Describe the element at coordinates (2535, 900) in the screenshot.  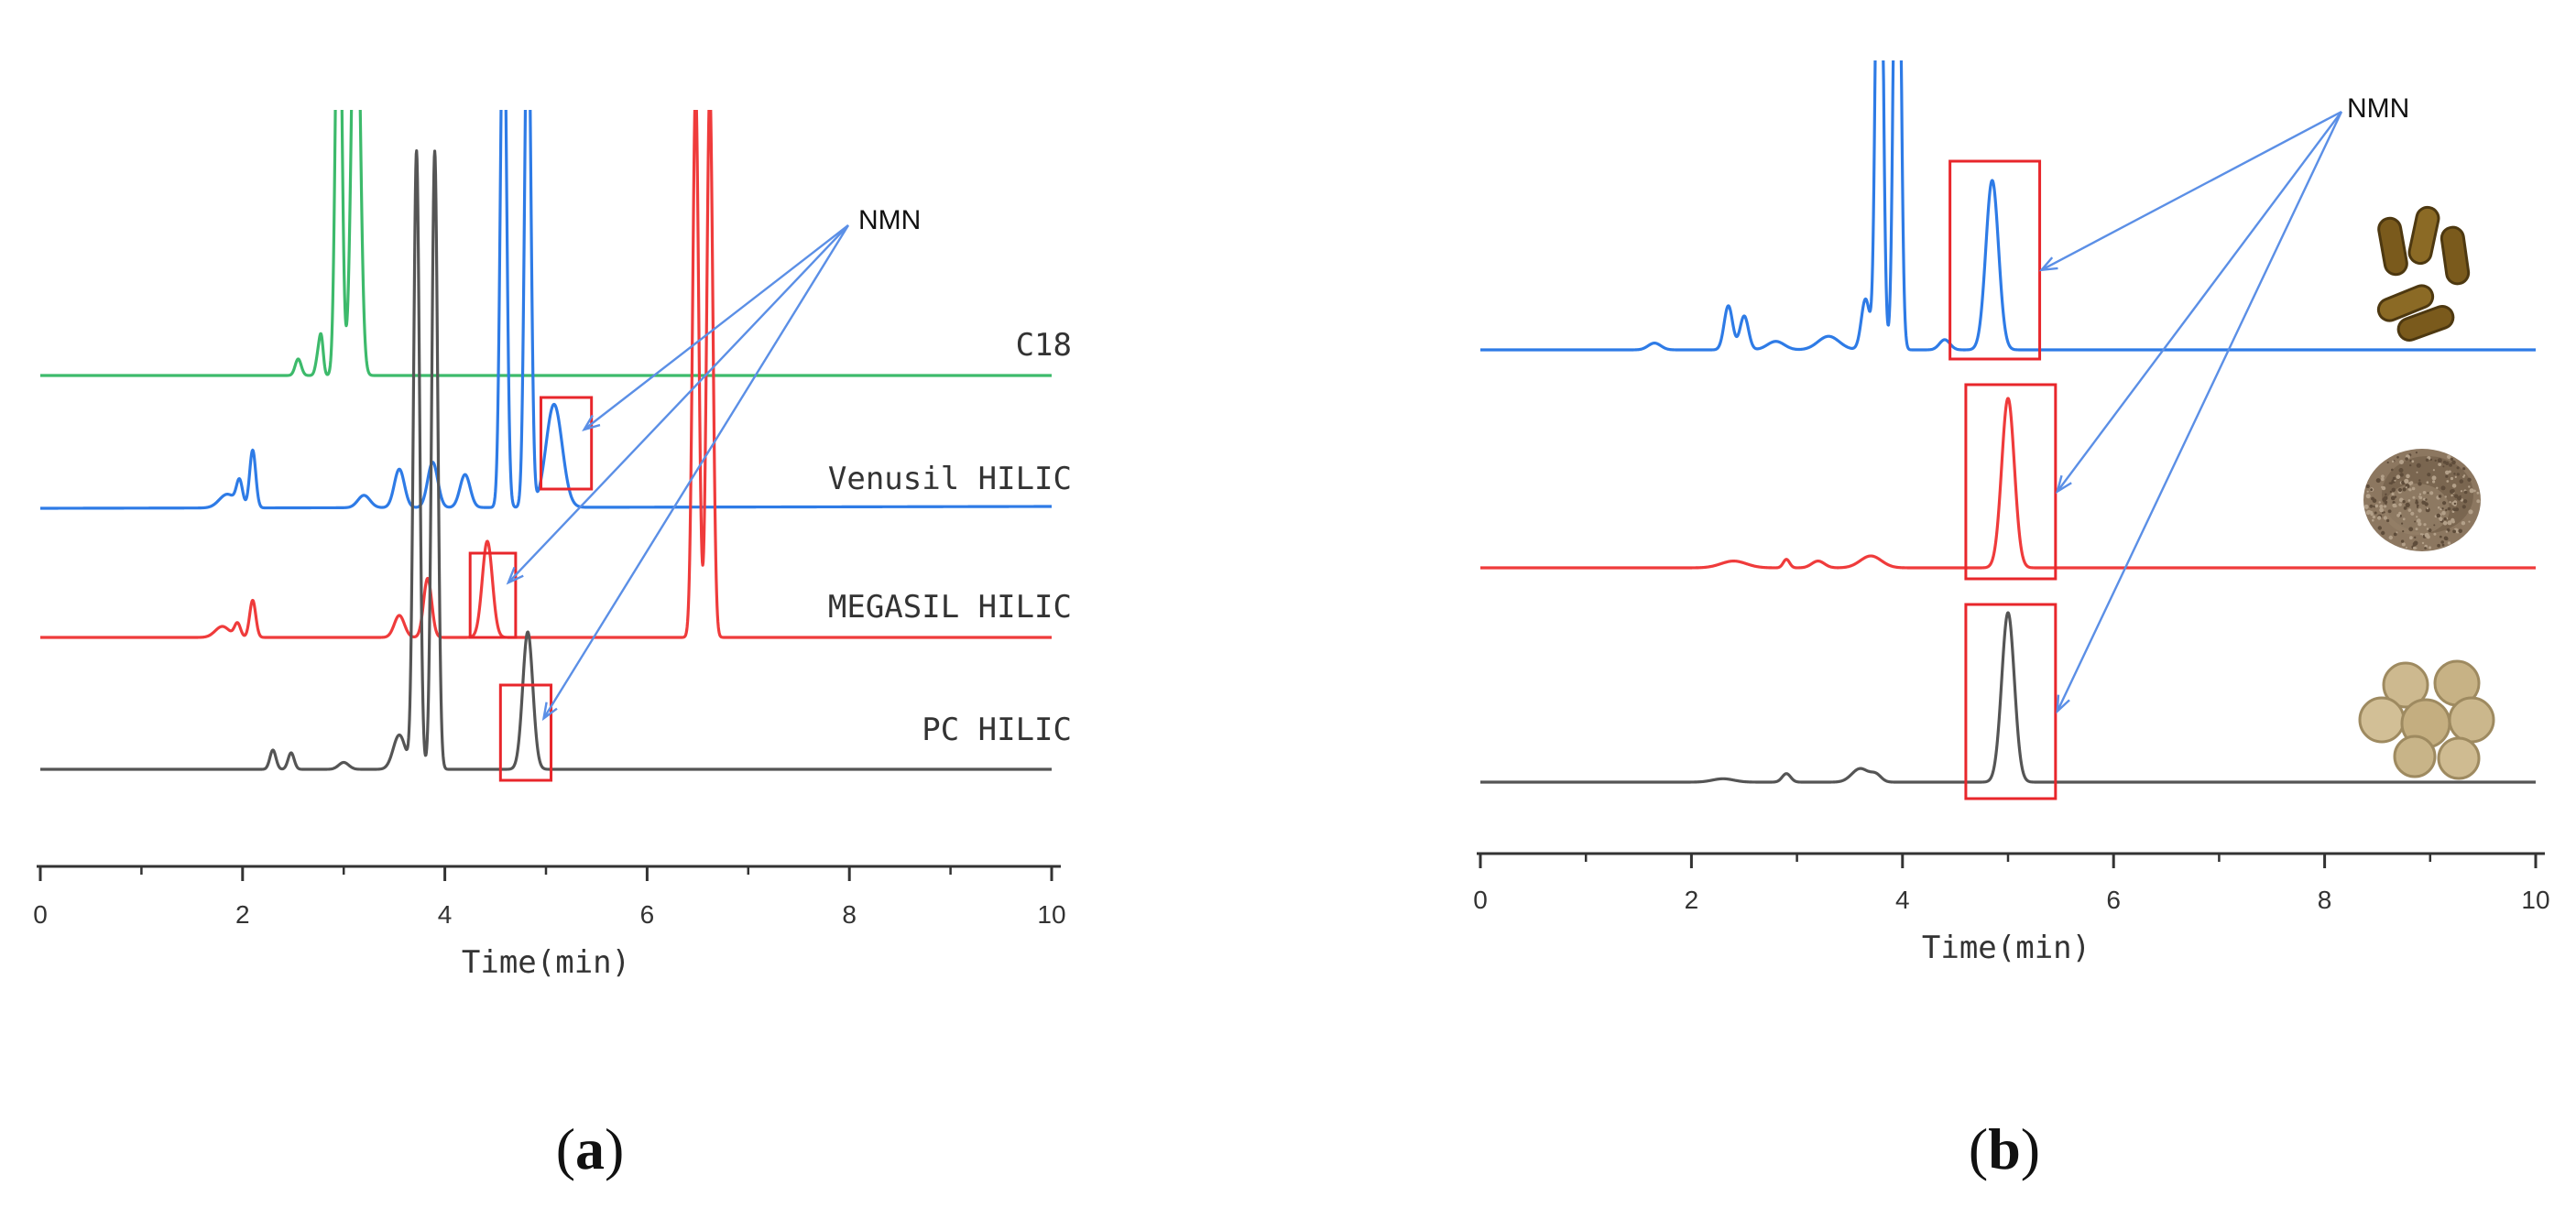
I see `panel-b-x-tick-label-10: 10` at that location.